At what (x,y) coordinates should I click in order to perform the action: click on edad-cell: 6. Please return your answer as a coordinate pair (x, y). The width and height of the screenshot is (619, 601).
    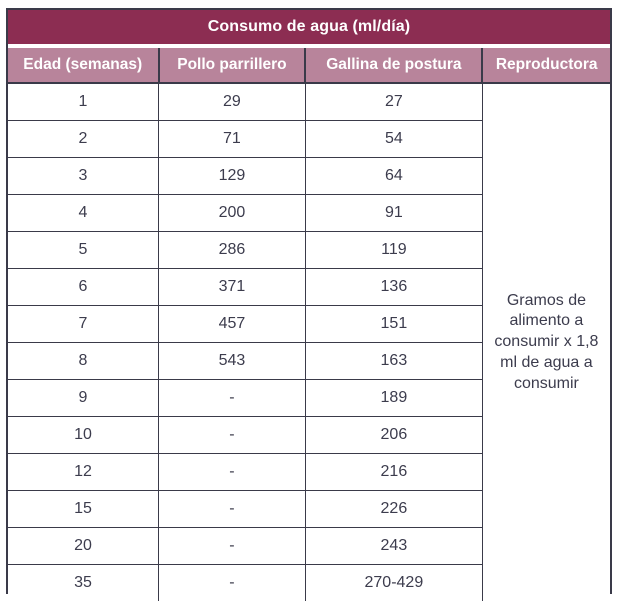
    Looking at the image, I should click on (83, 287).